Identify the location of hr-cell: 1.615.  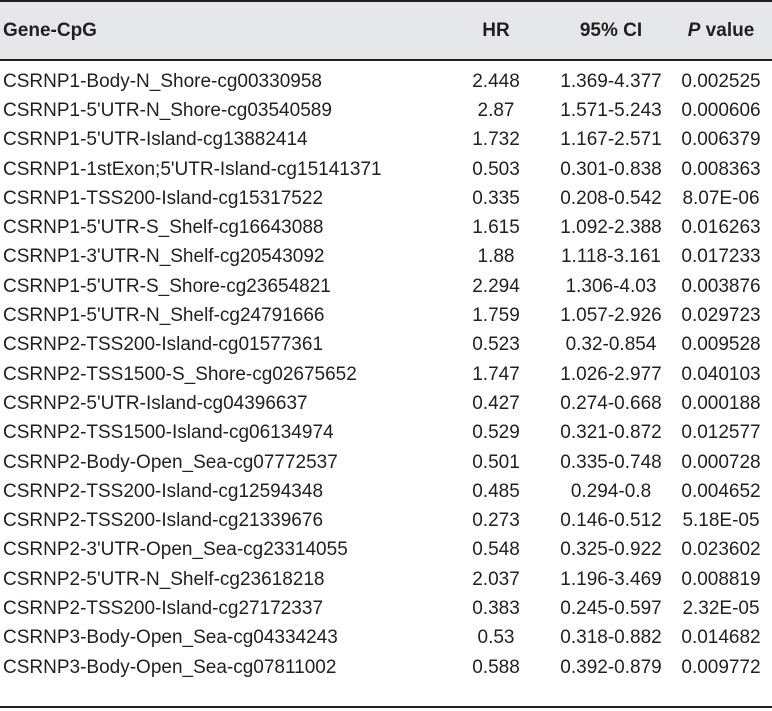
(496, 228).